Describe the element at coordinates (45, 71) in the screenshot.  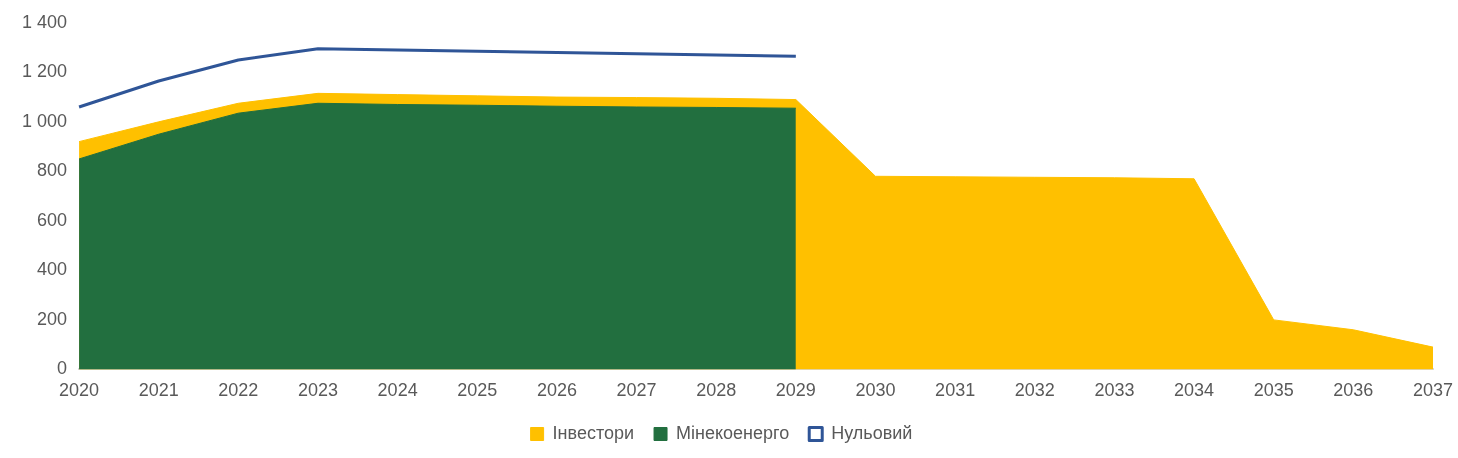
I see `y-tick-label: 1 200` at that location.